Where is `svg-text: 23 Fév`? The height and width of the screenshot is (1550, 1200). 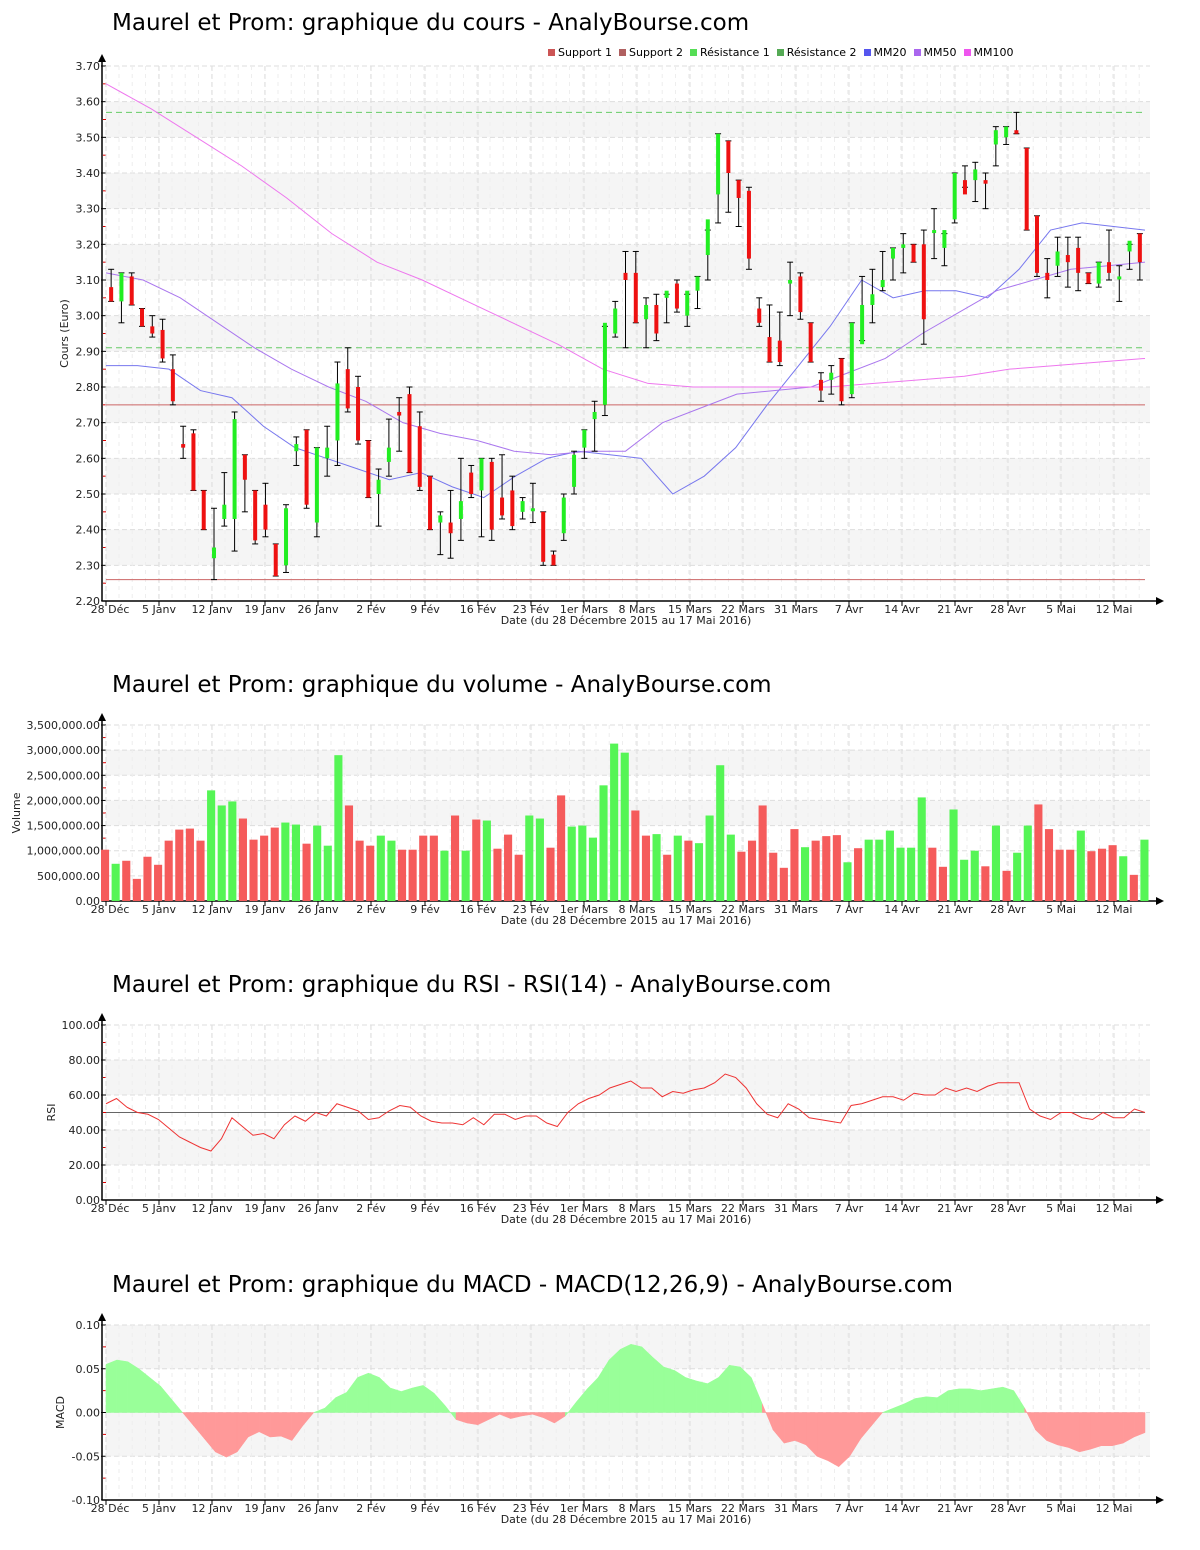
svg-text: 23 Fév is located at coordinates (531, 1508).